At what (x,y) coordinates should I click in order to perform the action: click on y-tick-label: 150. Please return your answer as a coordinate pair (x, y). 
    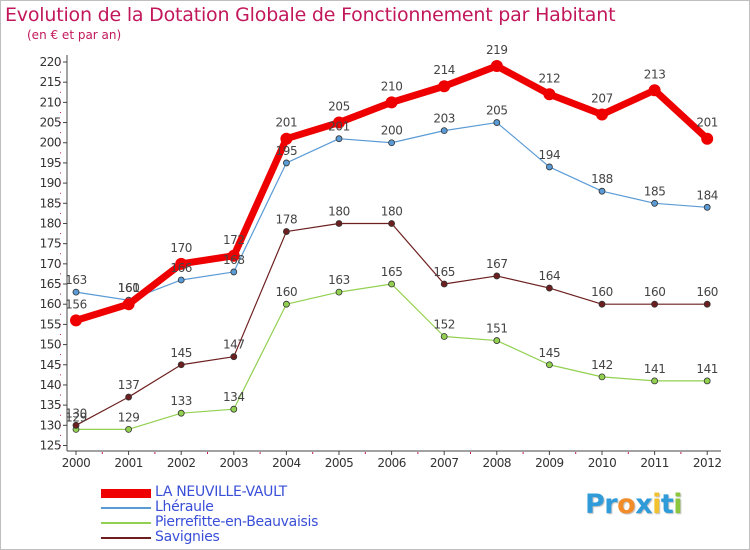
    Looking at the image, I should click on (50, 345).